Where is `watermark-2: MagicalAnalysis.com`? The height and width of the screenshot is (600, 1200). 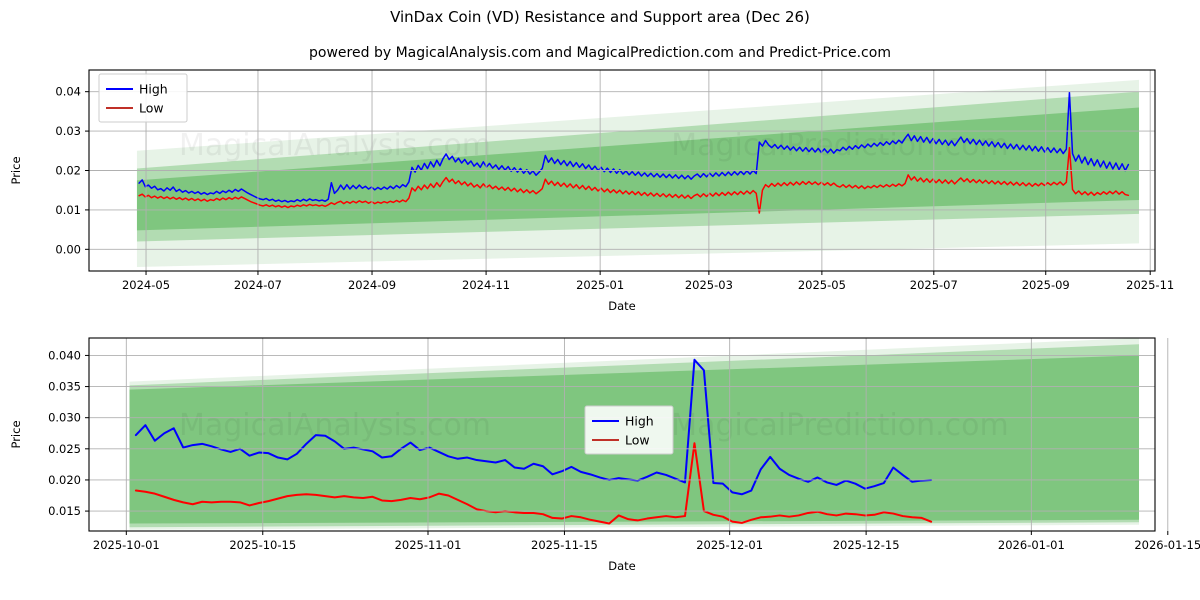
watermark-2: MagicalAnalysis.com is located at coordinates (335, 290).